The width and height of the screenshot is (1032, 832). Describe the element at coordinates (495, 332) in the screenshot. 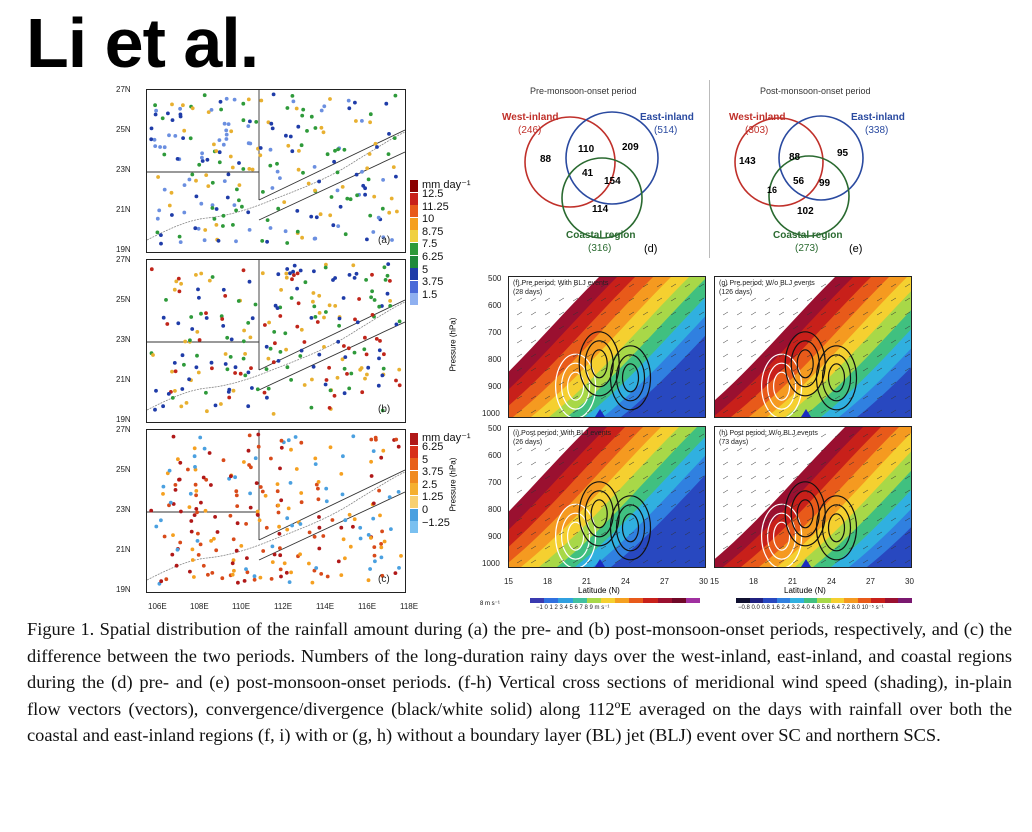

I see `pressure-tick: 700` at that location.